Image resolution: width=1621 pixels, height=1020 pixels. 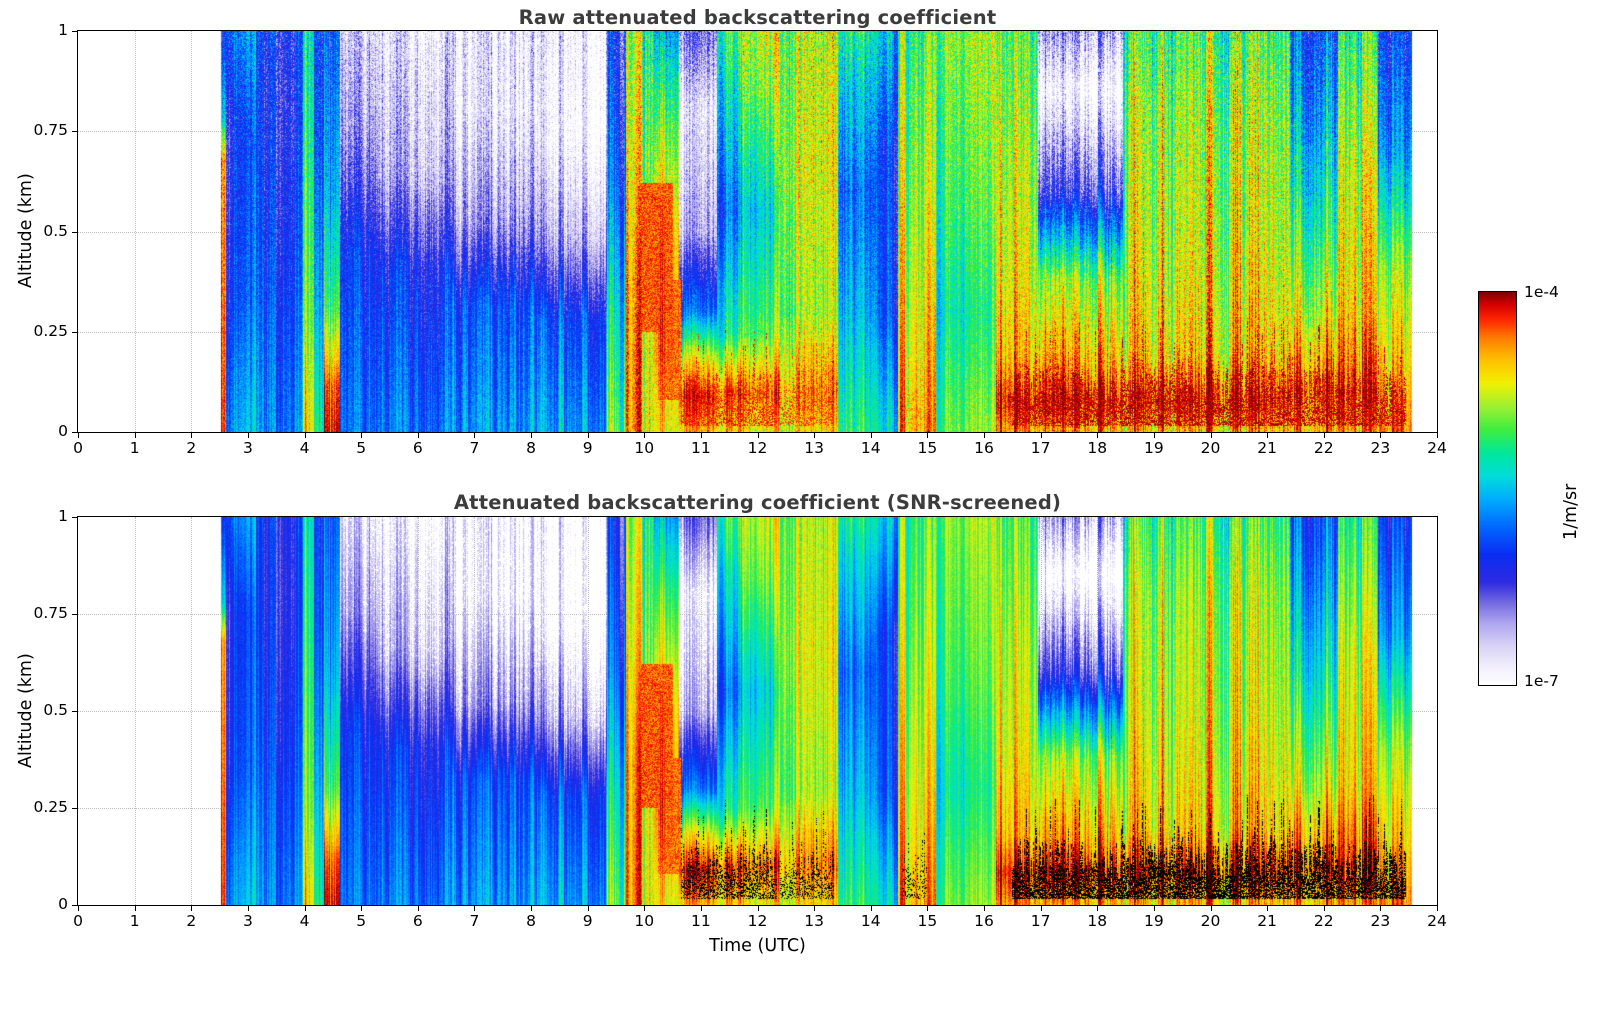 What do you see at coordinates (361, 448) in the screenshot?
I see `x-tick-label: 5` at bounding box center [361, 448].